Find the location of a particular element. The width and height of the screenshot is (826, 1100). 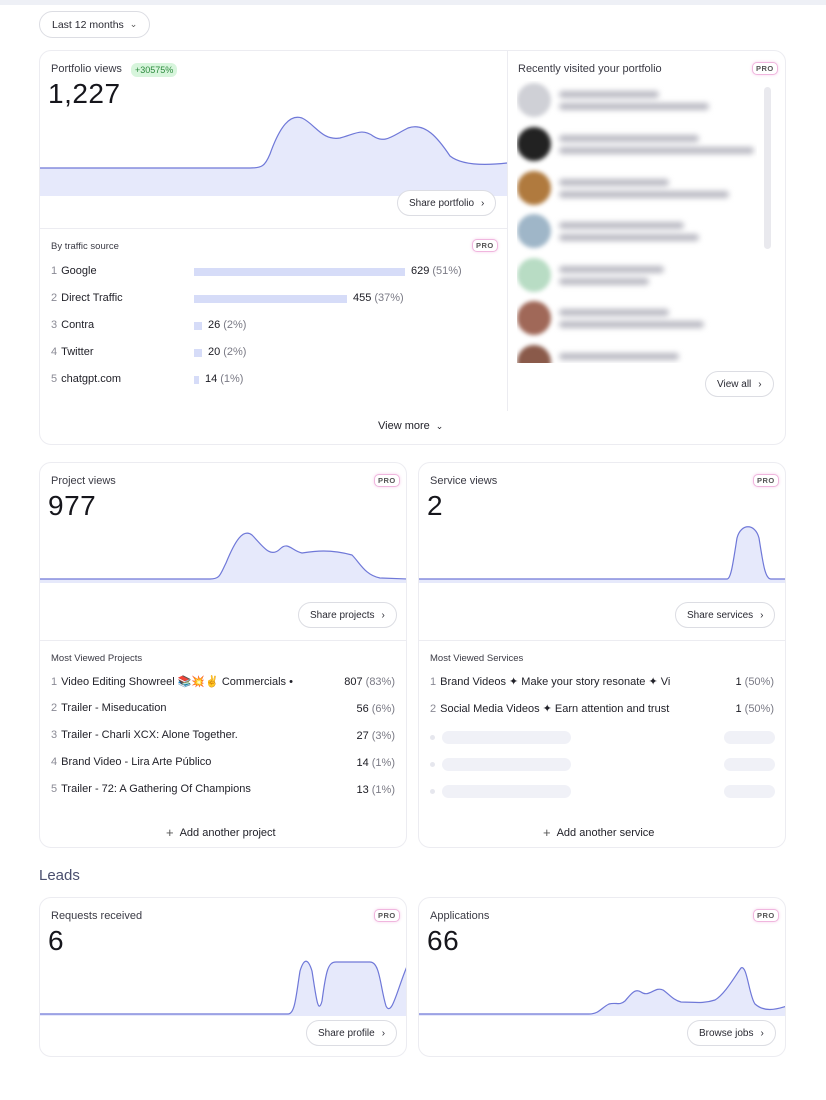

source-value: 14 (1%) is located at coordinates (224, 379).